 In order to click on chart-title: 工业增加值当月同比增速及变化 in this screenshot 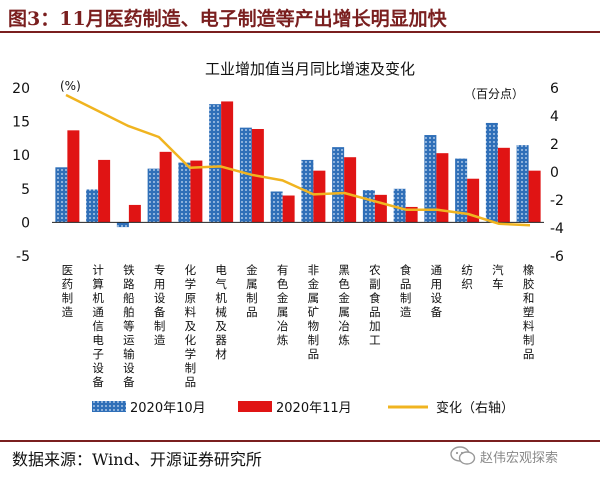, I will do `click(310, 69)`.